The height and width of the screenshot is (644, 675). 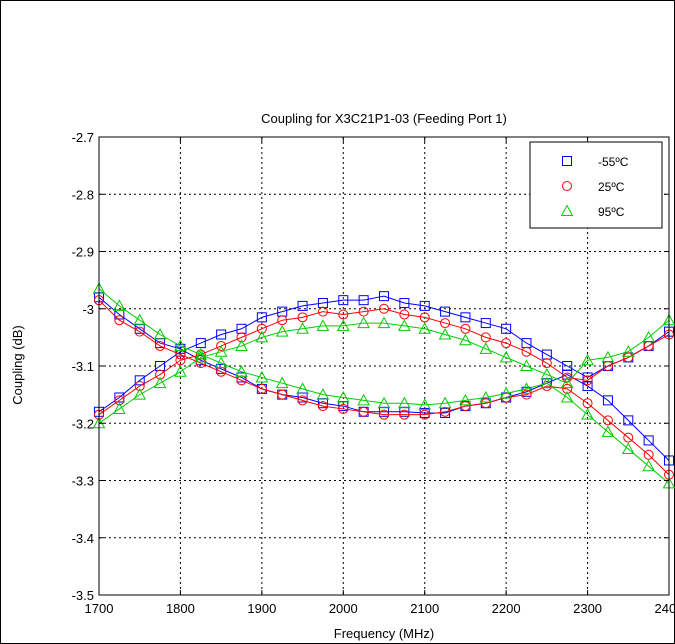 I want to click on x-tick-label: 1900, so click(x=261, y=608).